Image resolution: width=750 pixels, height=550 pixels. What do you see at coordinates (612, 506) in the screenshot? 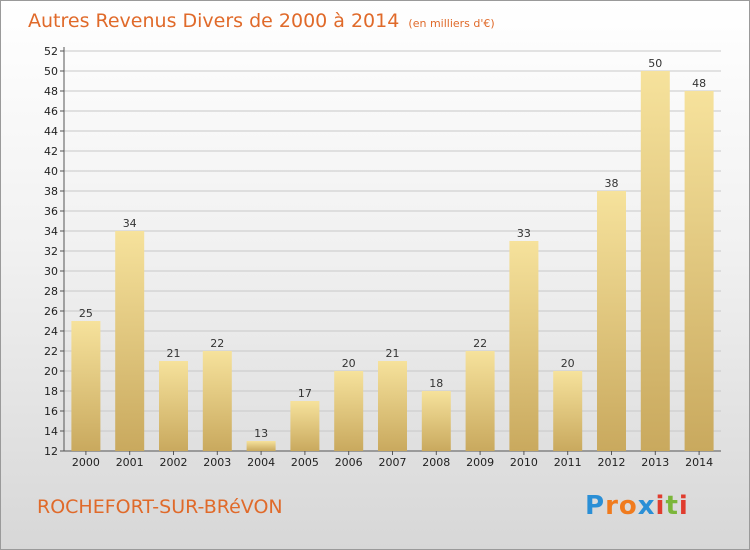
I see `logo-letter: r` at bounding box center [612, 506].